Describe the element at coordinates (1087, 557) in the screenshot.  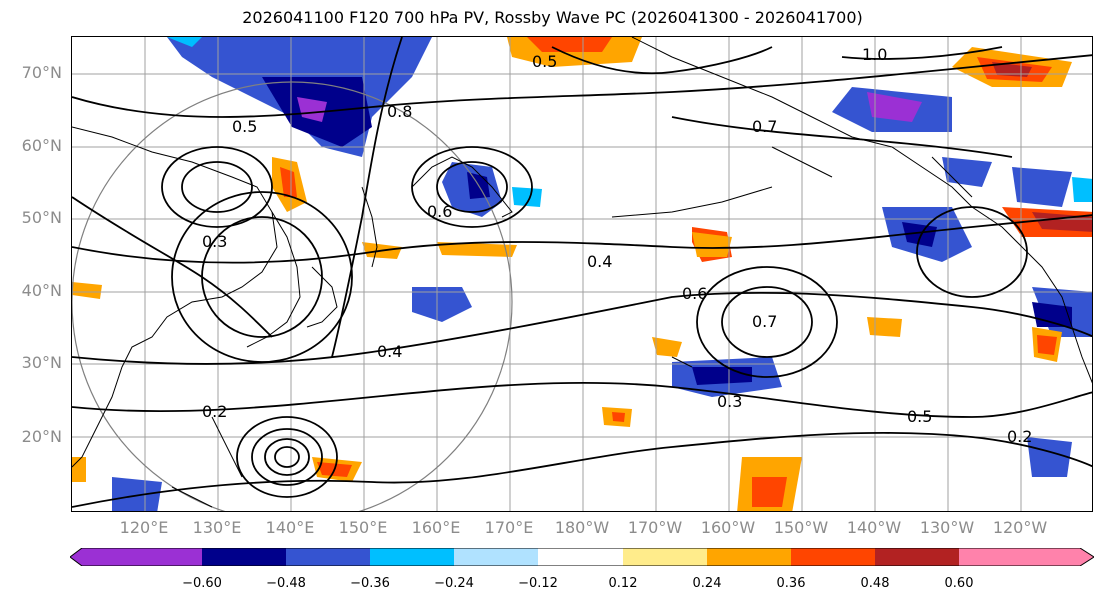
I see `colorbar-right-extend` at that location.